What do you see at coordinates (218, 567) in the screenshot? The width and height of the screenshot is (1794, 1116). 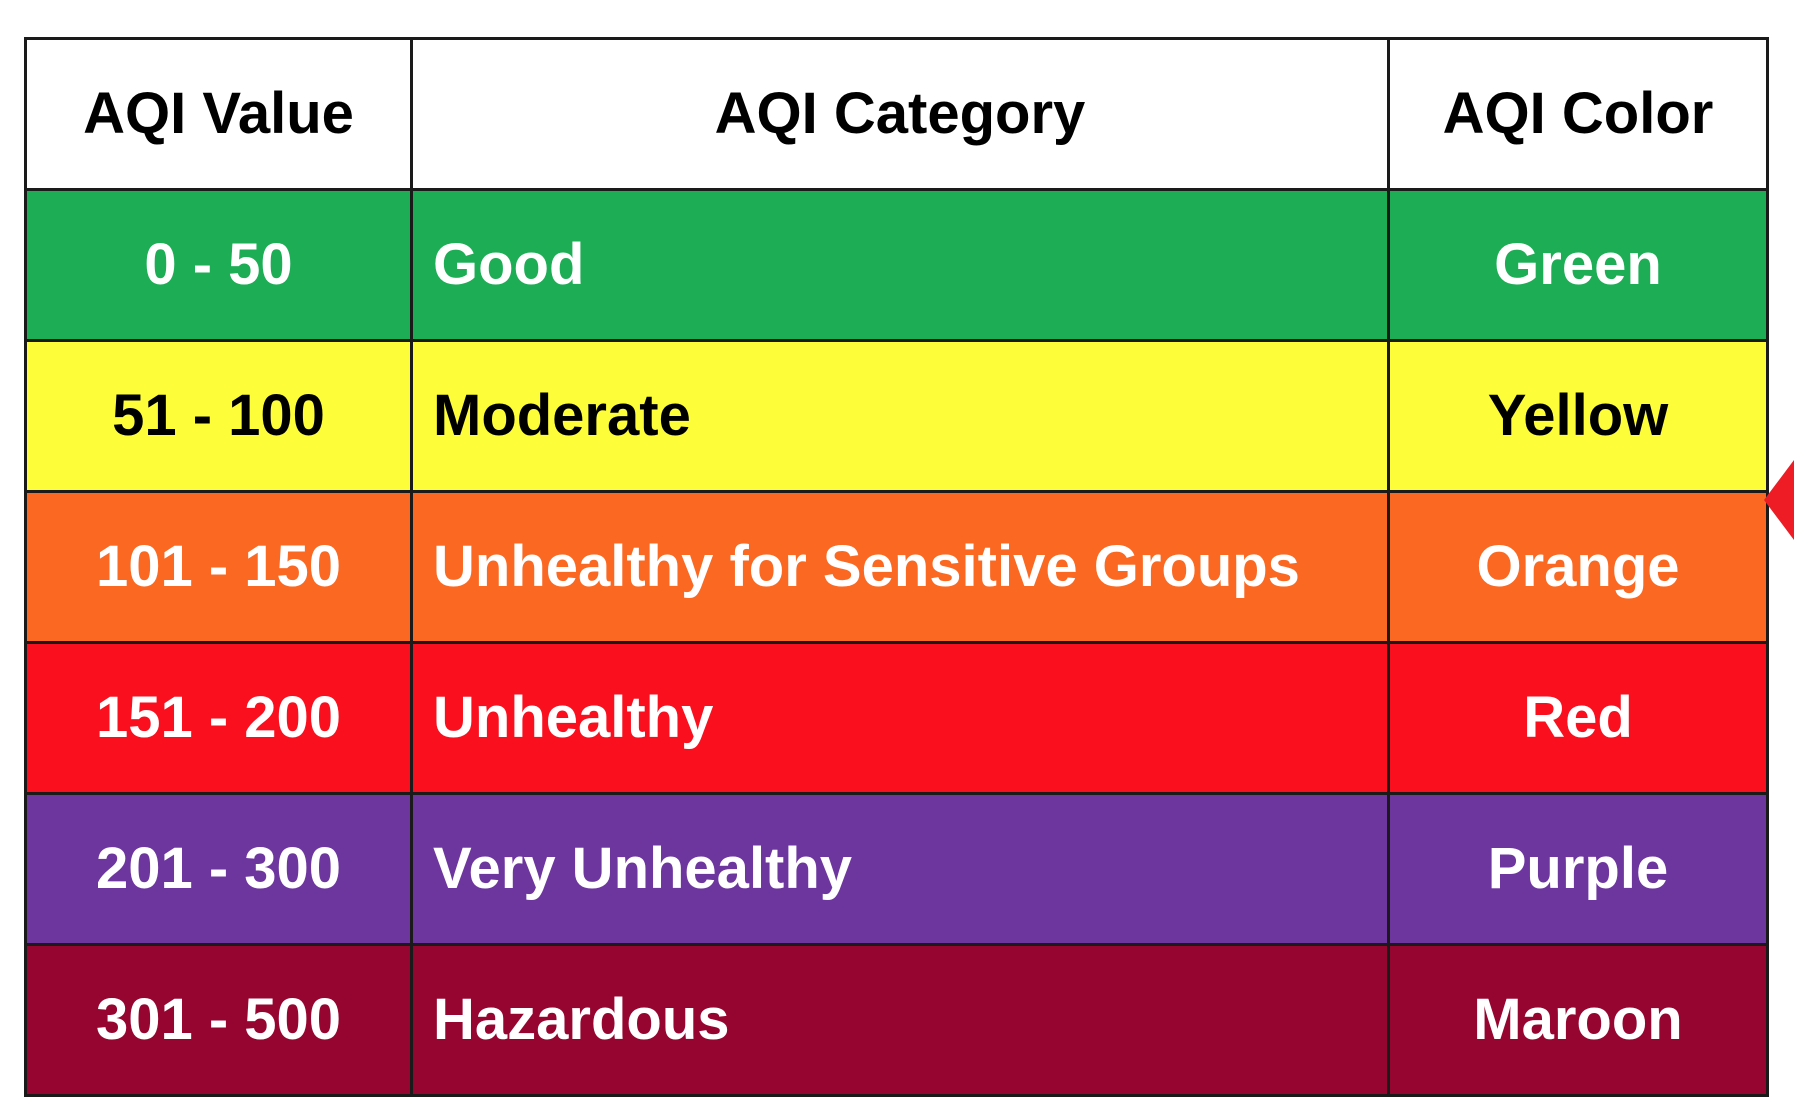 I see `aqi-value-cell: 101 - 150` at bounding box center [218, 567].